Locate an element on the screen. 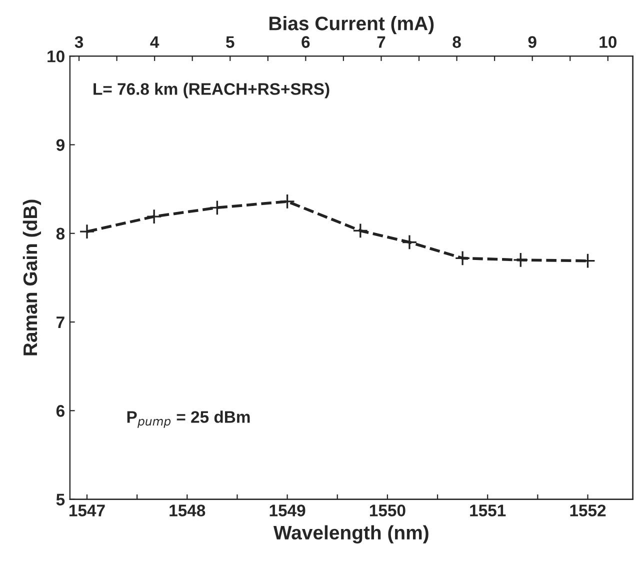  x2-tick-label: 10 is located at coordinates (608, 42).